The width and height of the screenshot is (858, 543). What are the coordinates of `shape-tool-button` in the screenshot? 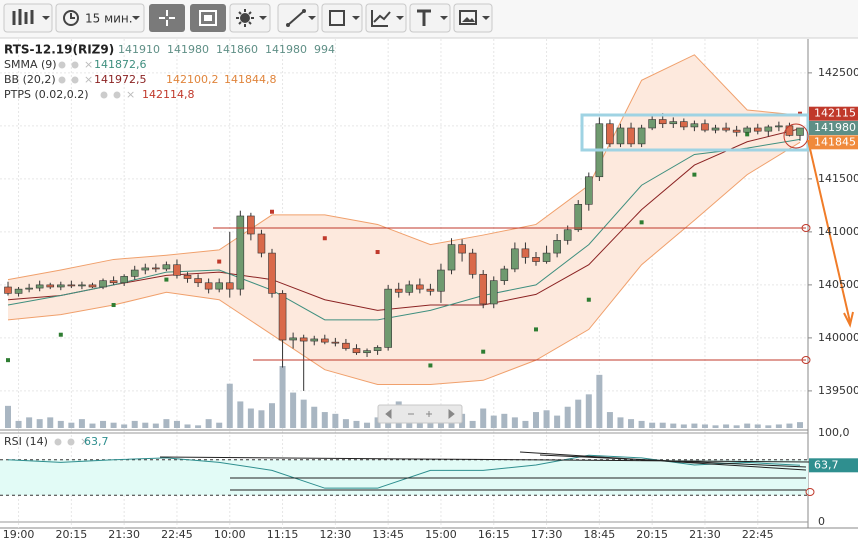 It's located at (342, 18).